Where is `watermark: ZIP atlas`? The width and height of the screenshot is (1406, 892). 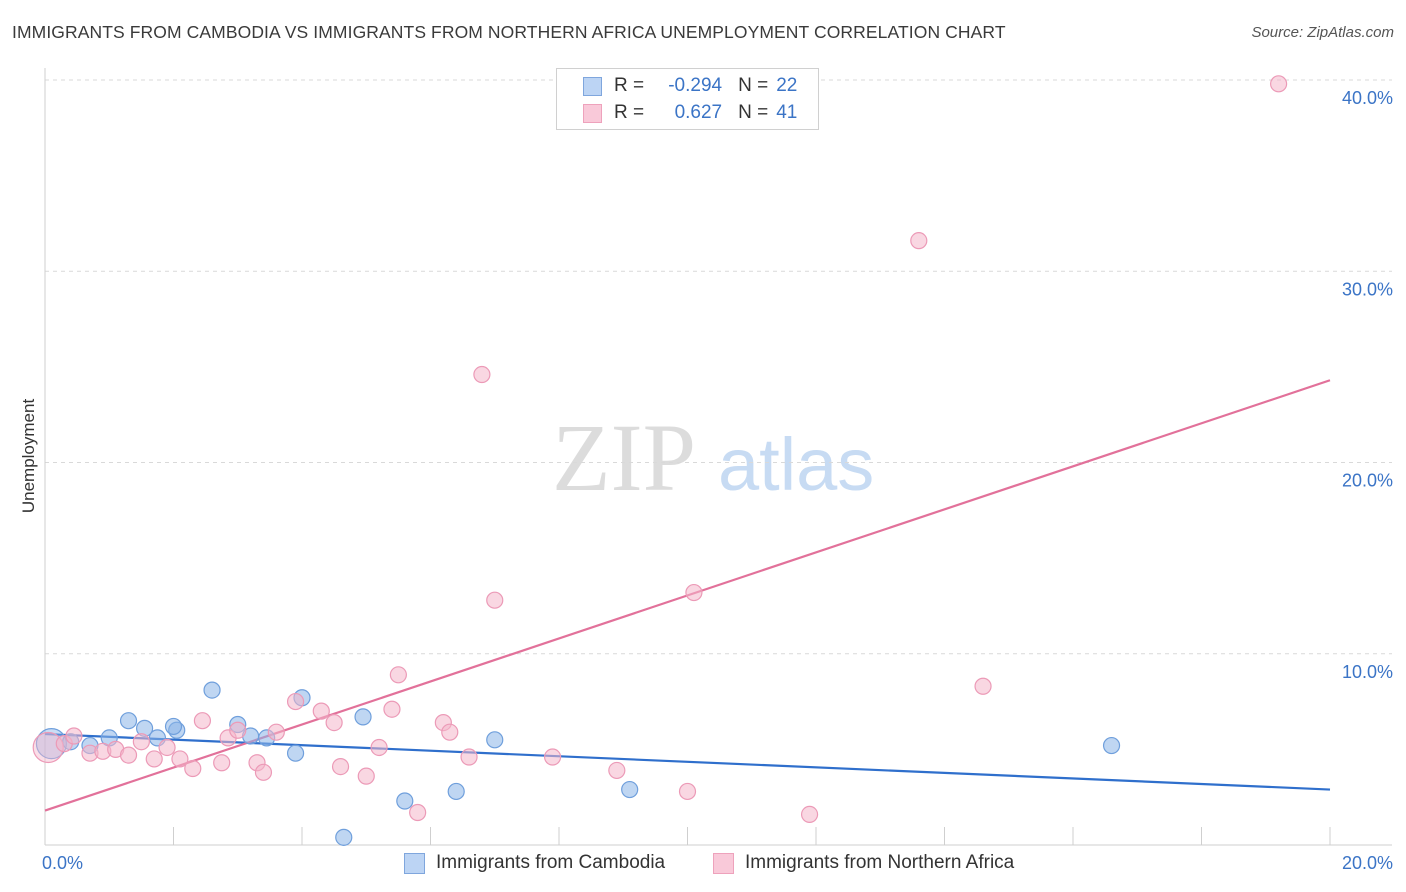 watermark: ZIP atlas is located at coordinates (713, 457).